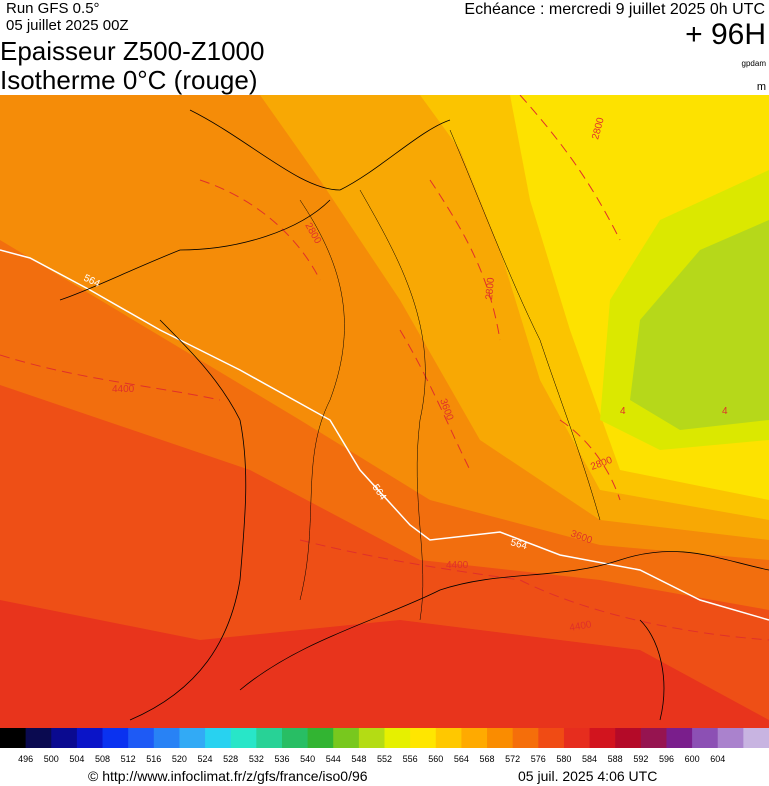 This screenshot has width=769, height=786. Describe the element at coordinates (717, 759) in the screenshot. I see `legend-label: 604` at that location.